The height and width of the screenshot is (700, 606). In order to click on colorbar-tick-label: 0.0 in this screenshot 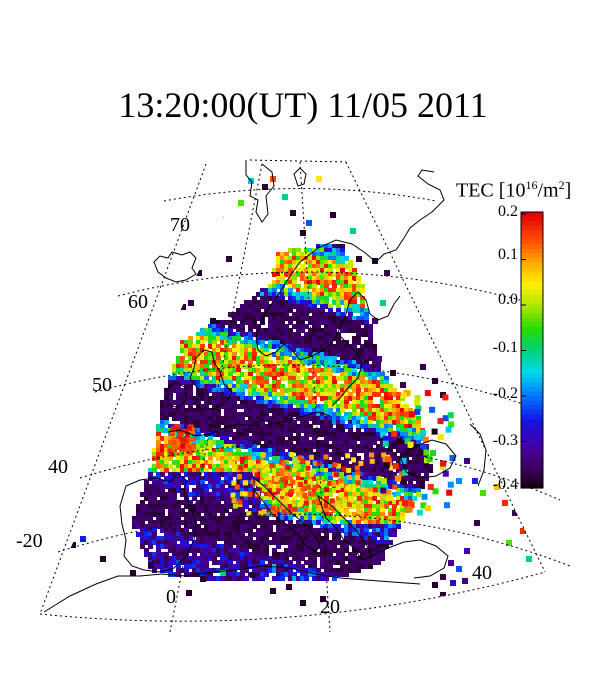, I will do `click(508, 299)`.